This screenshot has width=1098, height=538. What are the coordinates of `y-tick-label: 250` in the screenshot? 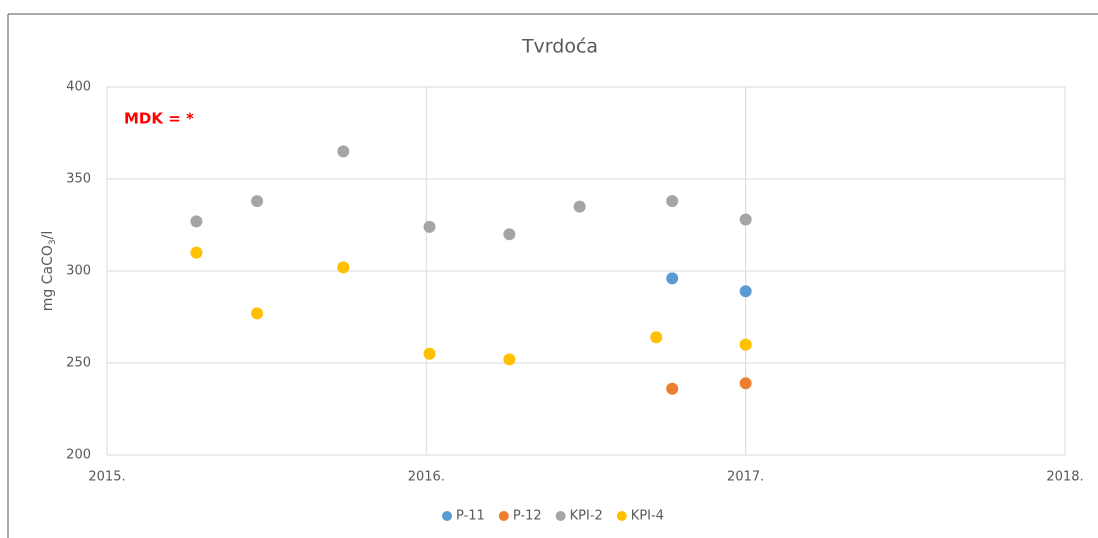 It's located at (78, 363).